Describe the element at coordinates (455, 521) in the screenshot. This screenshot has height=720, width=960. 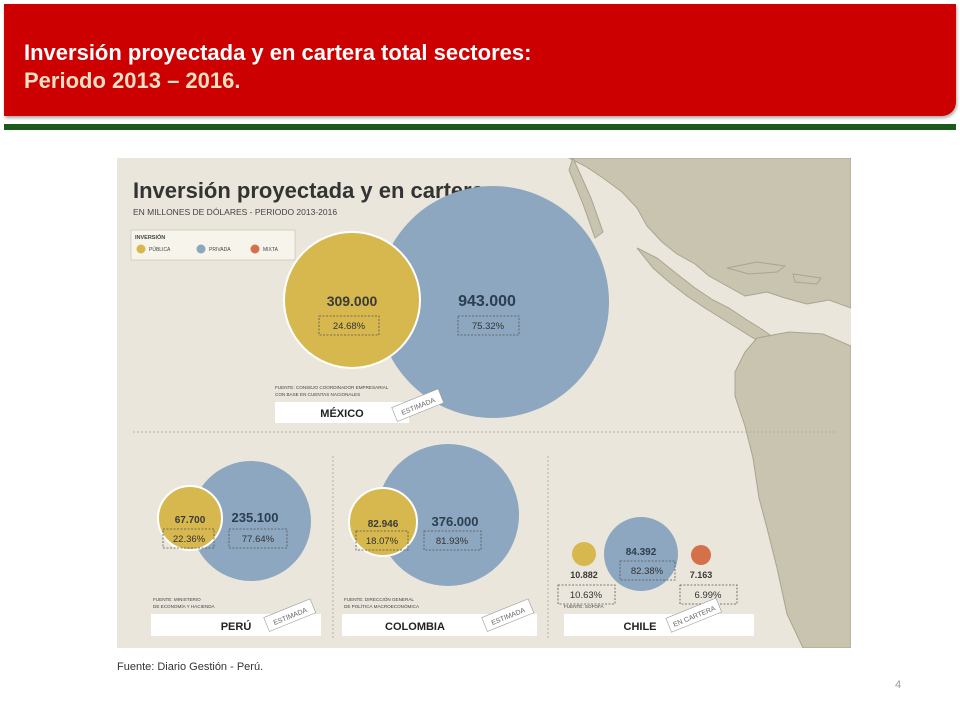
I see `colombia-privada-value: 376.000` at that location.